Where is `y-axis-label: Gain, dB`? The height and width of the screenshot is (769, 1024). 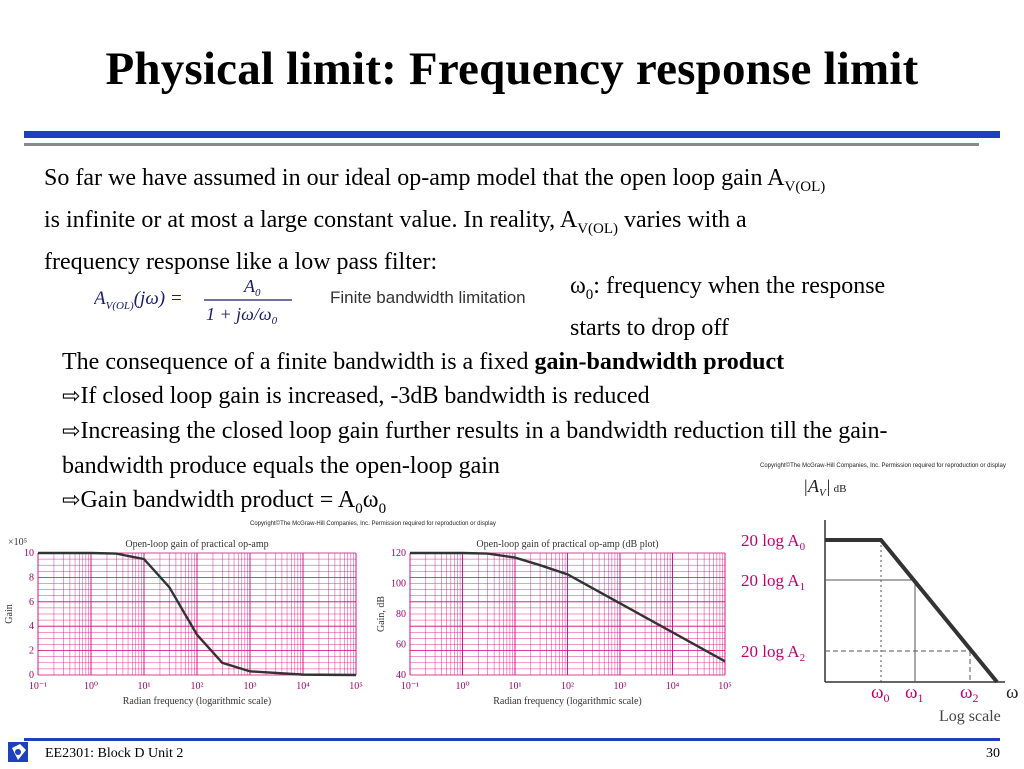
y-axis-label: Gain, dB is located at coordinates (381, 614).